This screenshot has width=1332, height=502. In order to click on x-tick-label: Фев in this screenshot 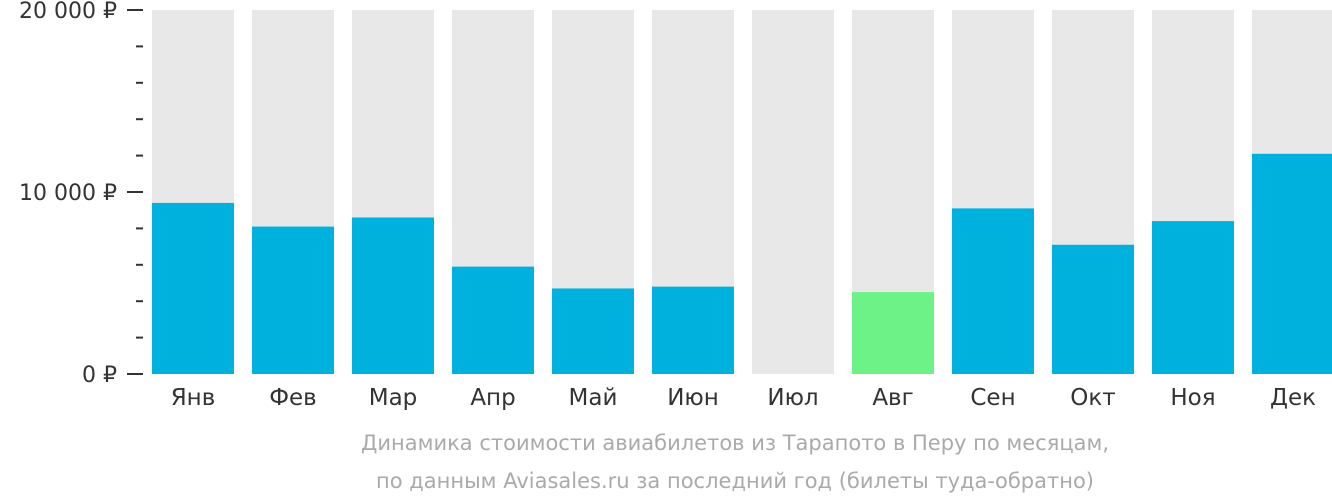, I will do `click(293, 398)`.